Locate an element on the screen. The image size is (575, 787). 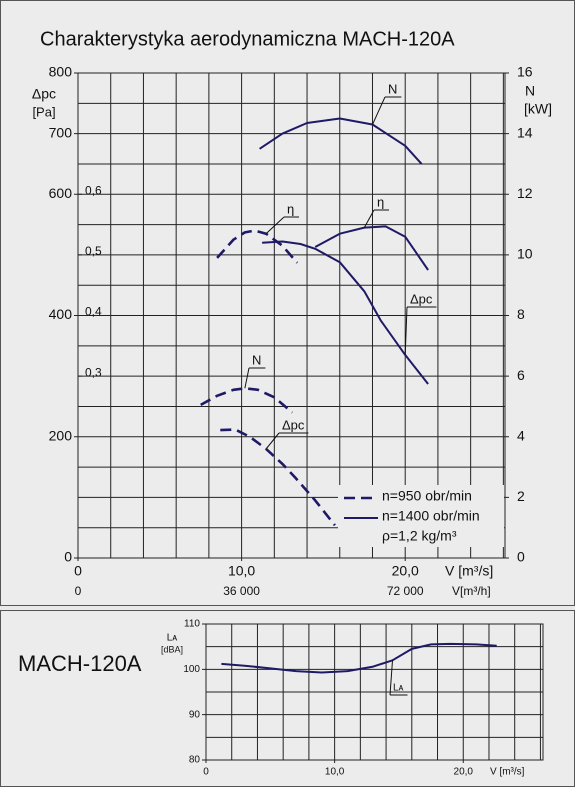
legend-box is located at coordinates (421, 516).